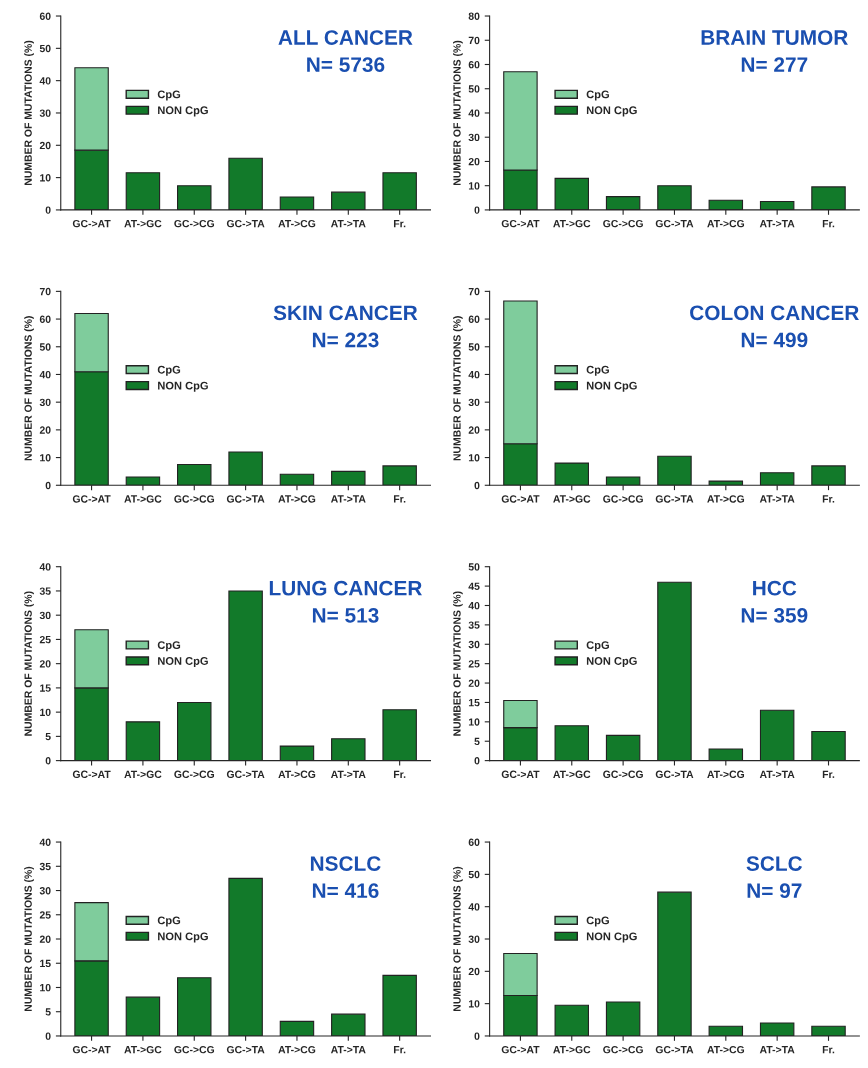 The image size is (868, 1068). I want to click on text: SCLC, so click(774, 863).